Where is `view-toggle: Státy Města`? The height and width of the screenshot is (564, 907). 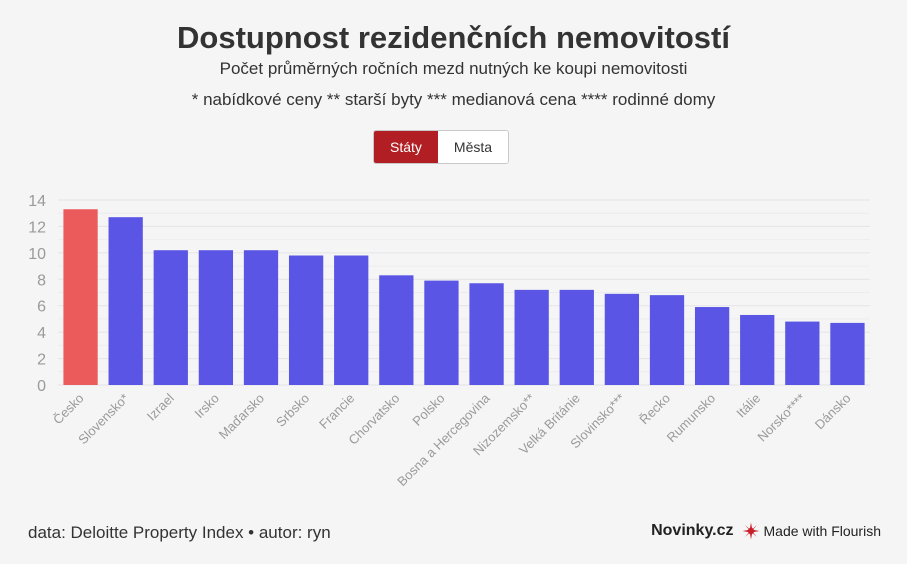
view-toggle: Státy Města is located at coordinates (441, 147).